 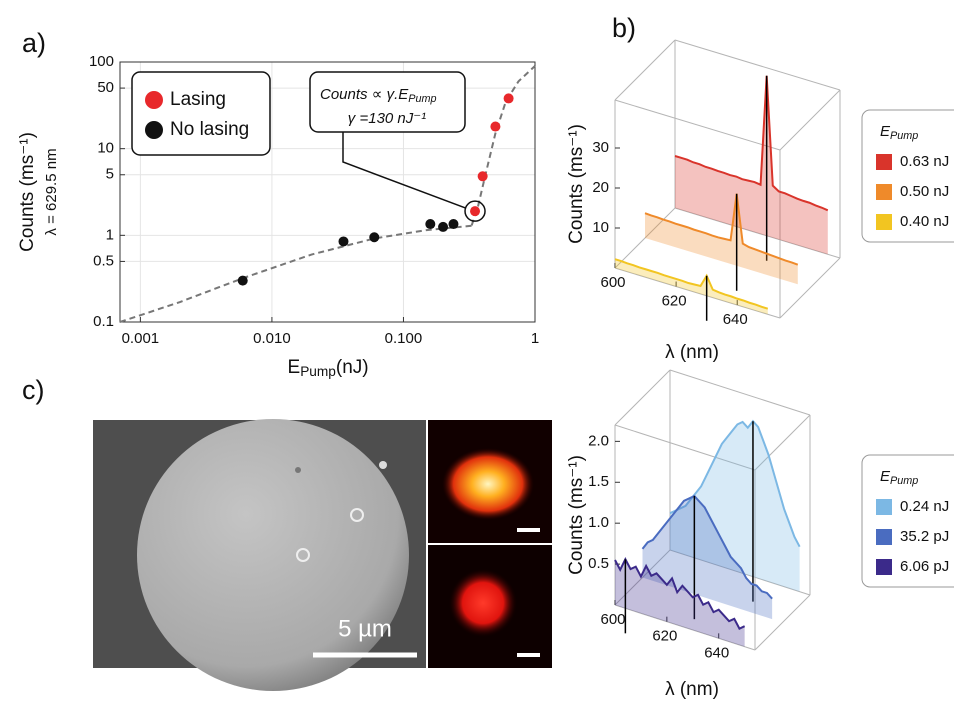 I want to click on legend-label: No lasing, so click(x=209, y=129).